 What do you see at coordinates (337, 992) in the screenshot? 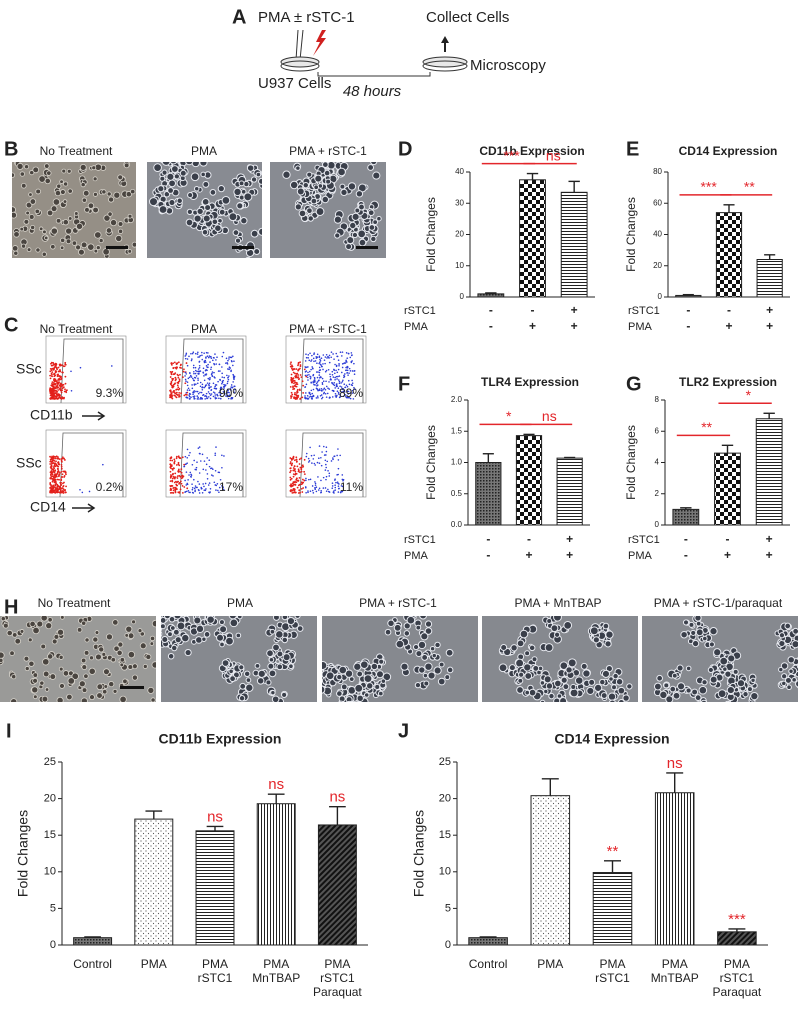
I see `x-tick-label: Paraquat` at bounding box center [337, 992].